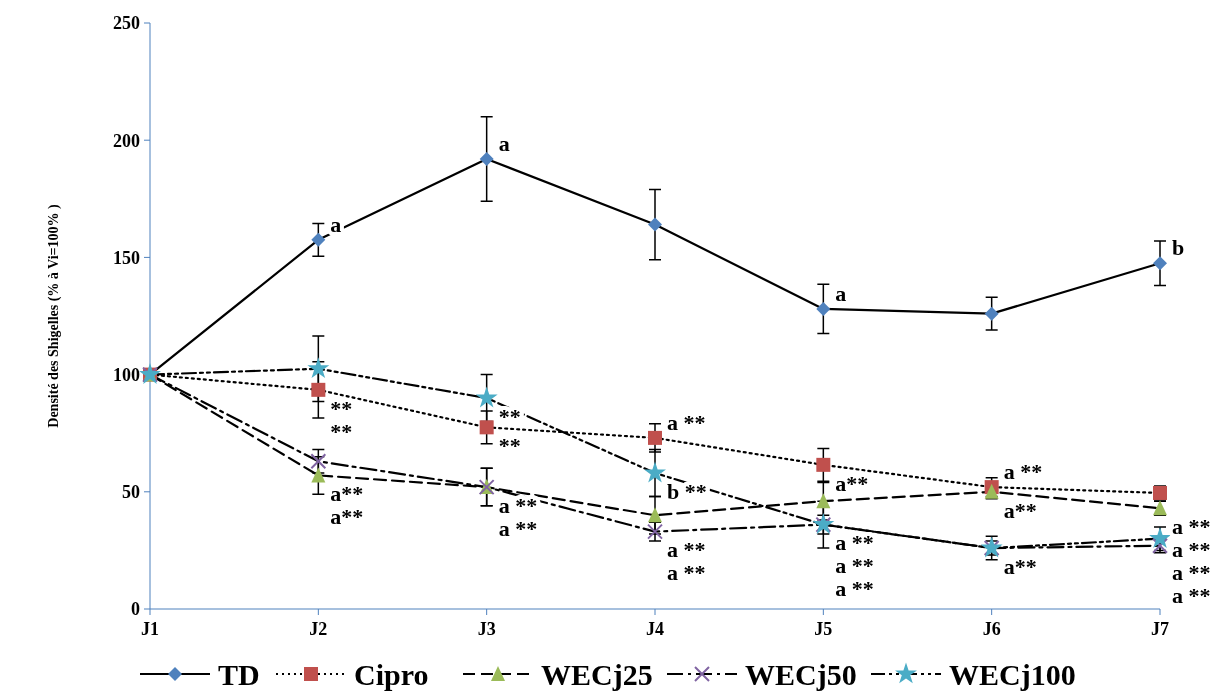 The width and height of the screenshot is (1232, 700). I want to click on x-tick-label: J4, so click(655, 629).